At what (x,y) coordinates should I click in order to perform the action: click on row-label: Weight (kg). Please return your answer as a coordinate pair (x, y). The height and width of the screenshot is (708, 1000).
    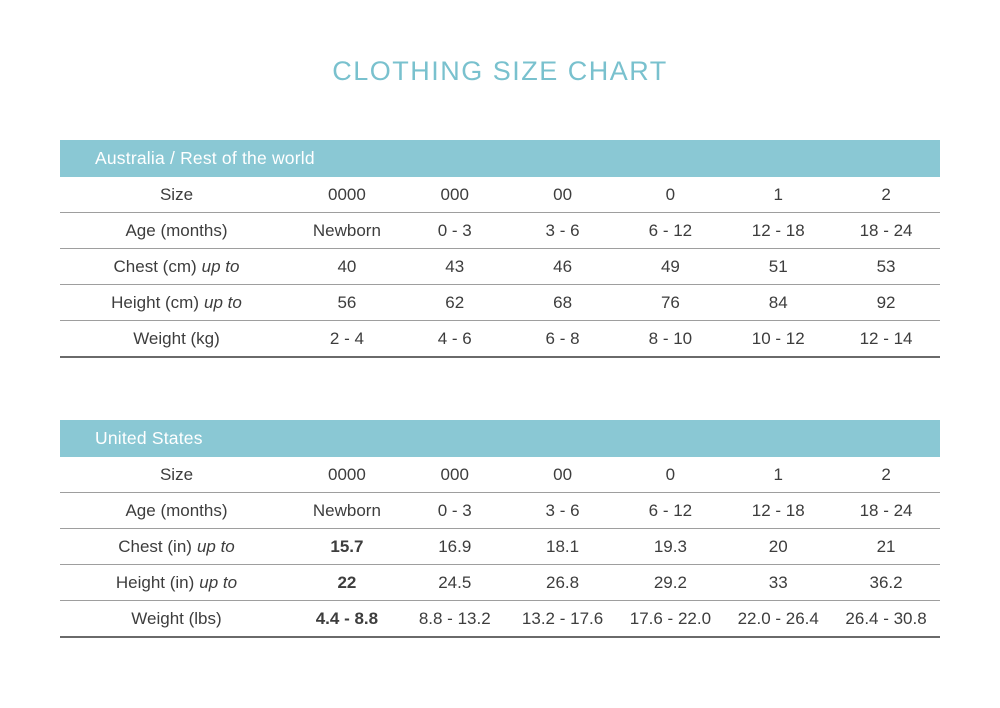
    Looking at the image, I should click on (176, 339).